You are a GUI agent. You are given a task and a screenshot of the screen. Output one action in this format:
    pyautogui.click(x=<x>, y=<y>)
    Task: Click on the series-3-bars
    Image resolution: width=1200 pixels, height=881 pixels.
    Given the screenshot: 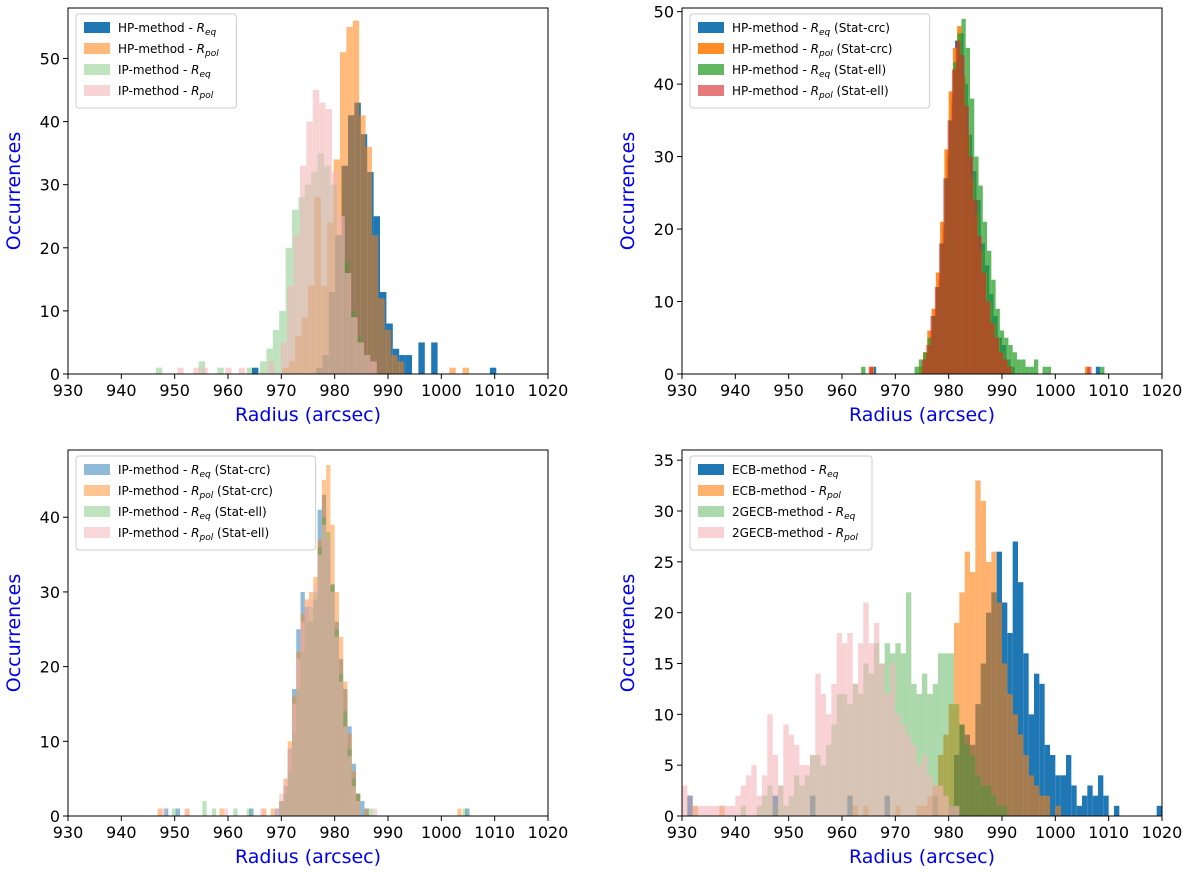 What is the action you would take?
    pyautogui.click(x=269, y=670)
    